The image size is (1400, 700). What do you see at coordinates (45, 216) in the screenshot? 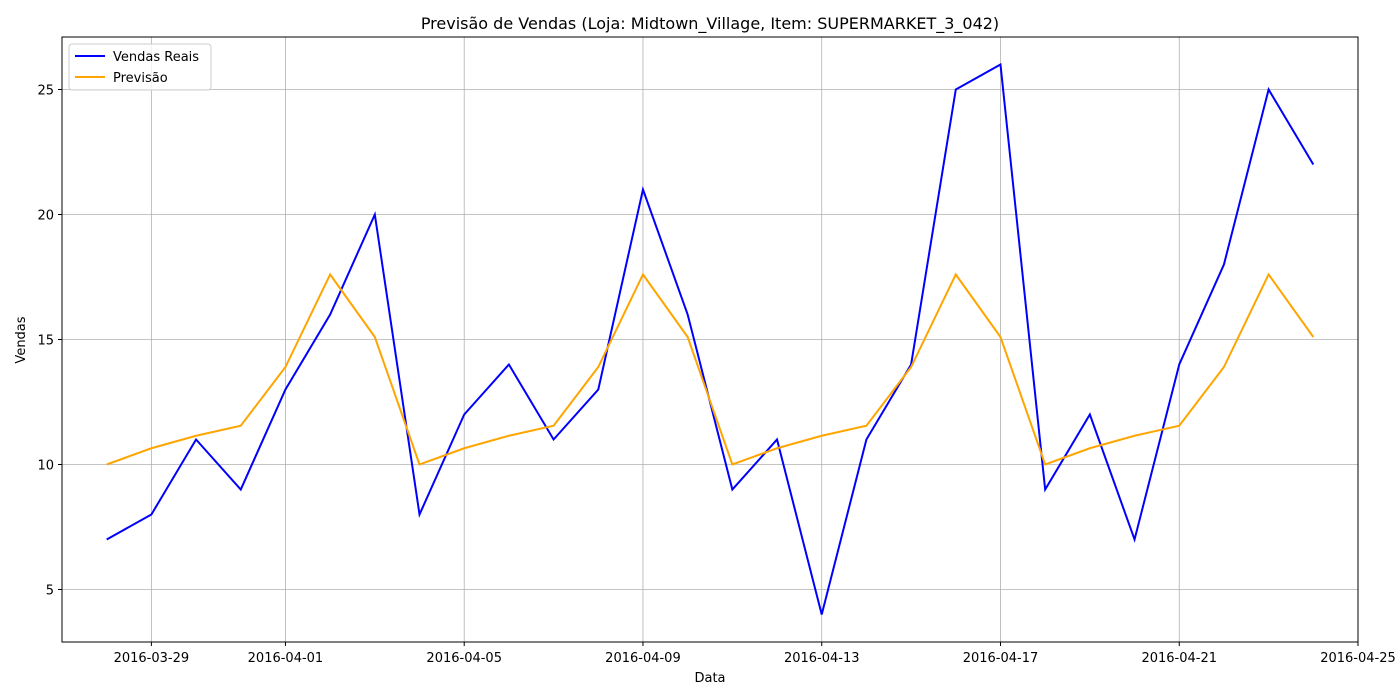
I see `y-tick-label: 20` at bounding box center [45, 216].